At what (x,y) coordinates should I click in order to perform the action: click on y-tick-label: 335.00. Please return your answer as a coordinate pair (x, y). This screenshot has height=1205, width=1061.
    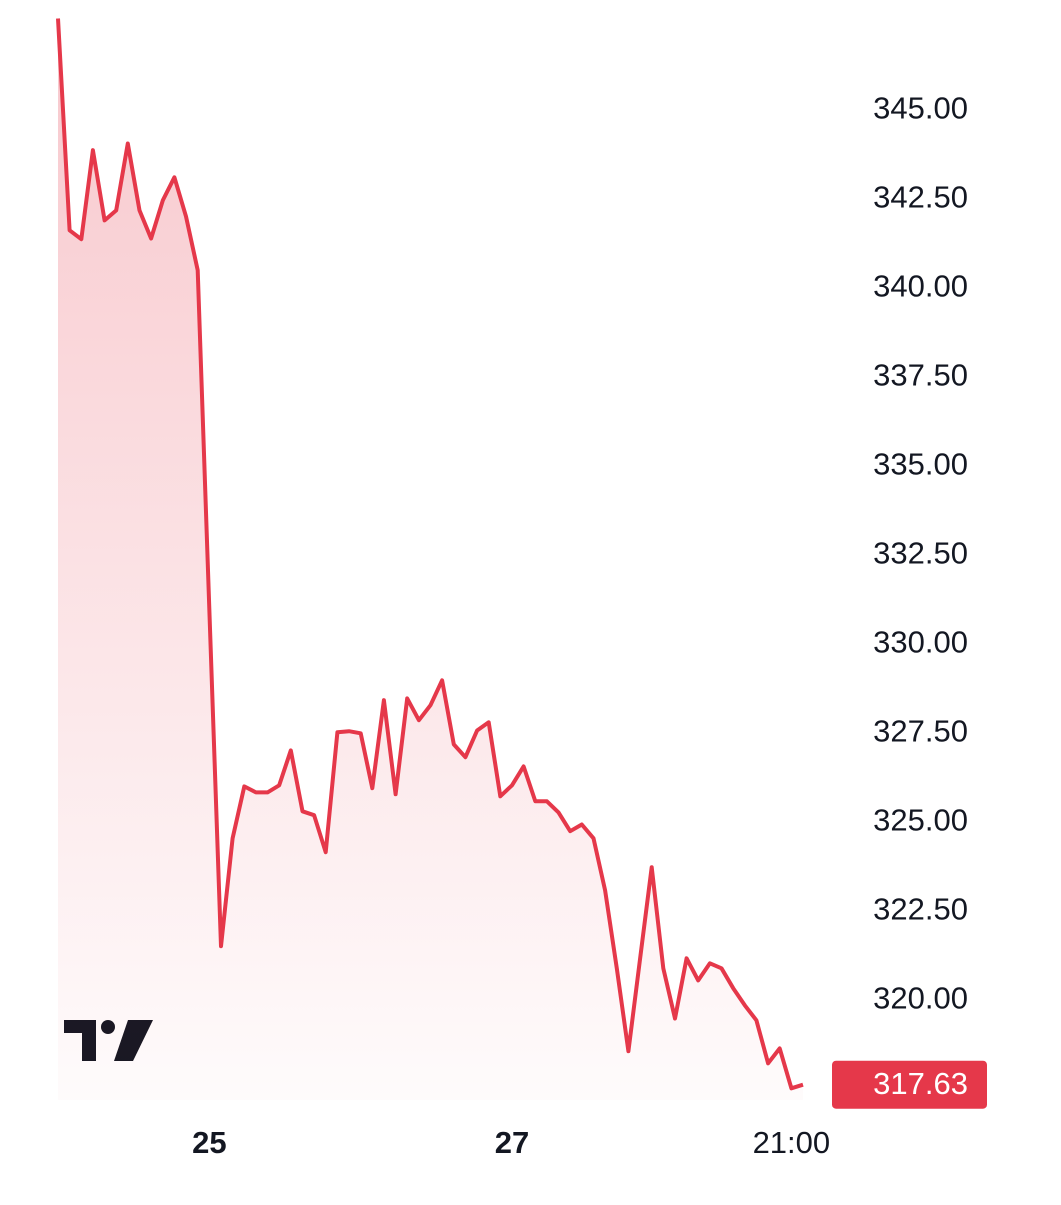
    Looking at the image, I should click on (920, 464).